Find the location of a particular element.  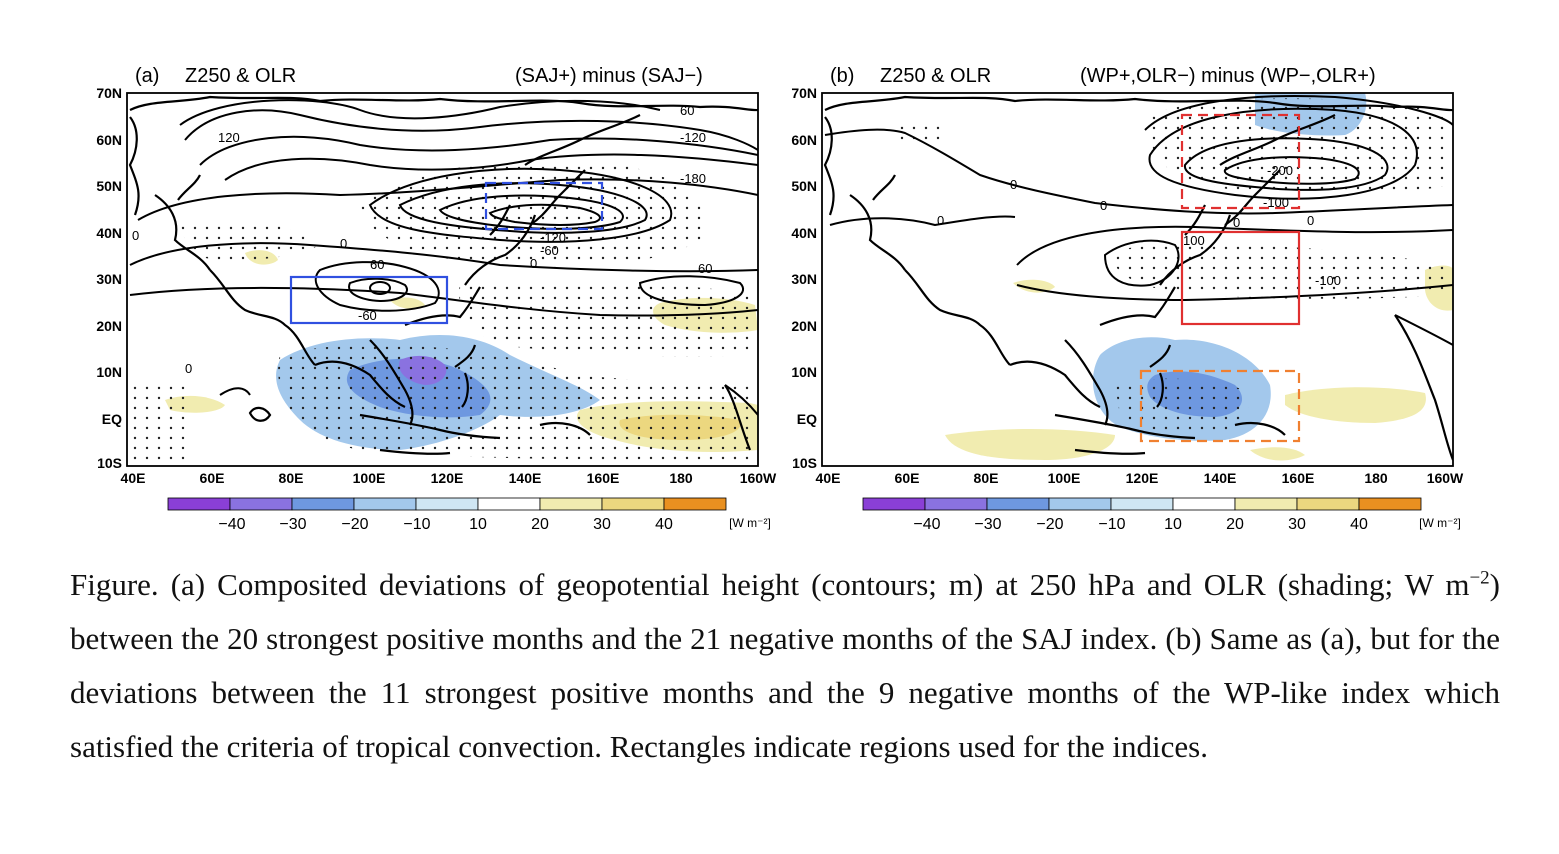

y-tick-label: 50N is located at coordinates (804, 186).